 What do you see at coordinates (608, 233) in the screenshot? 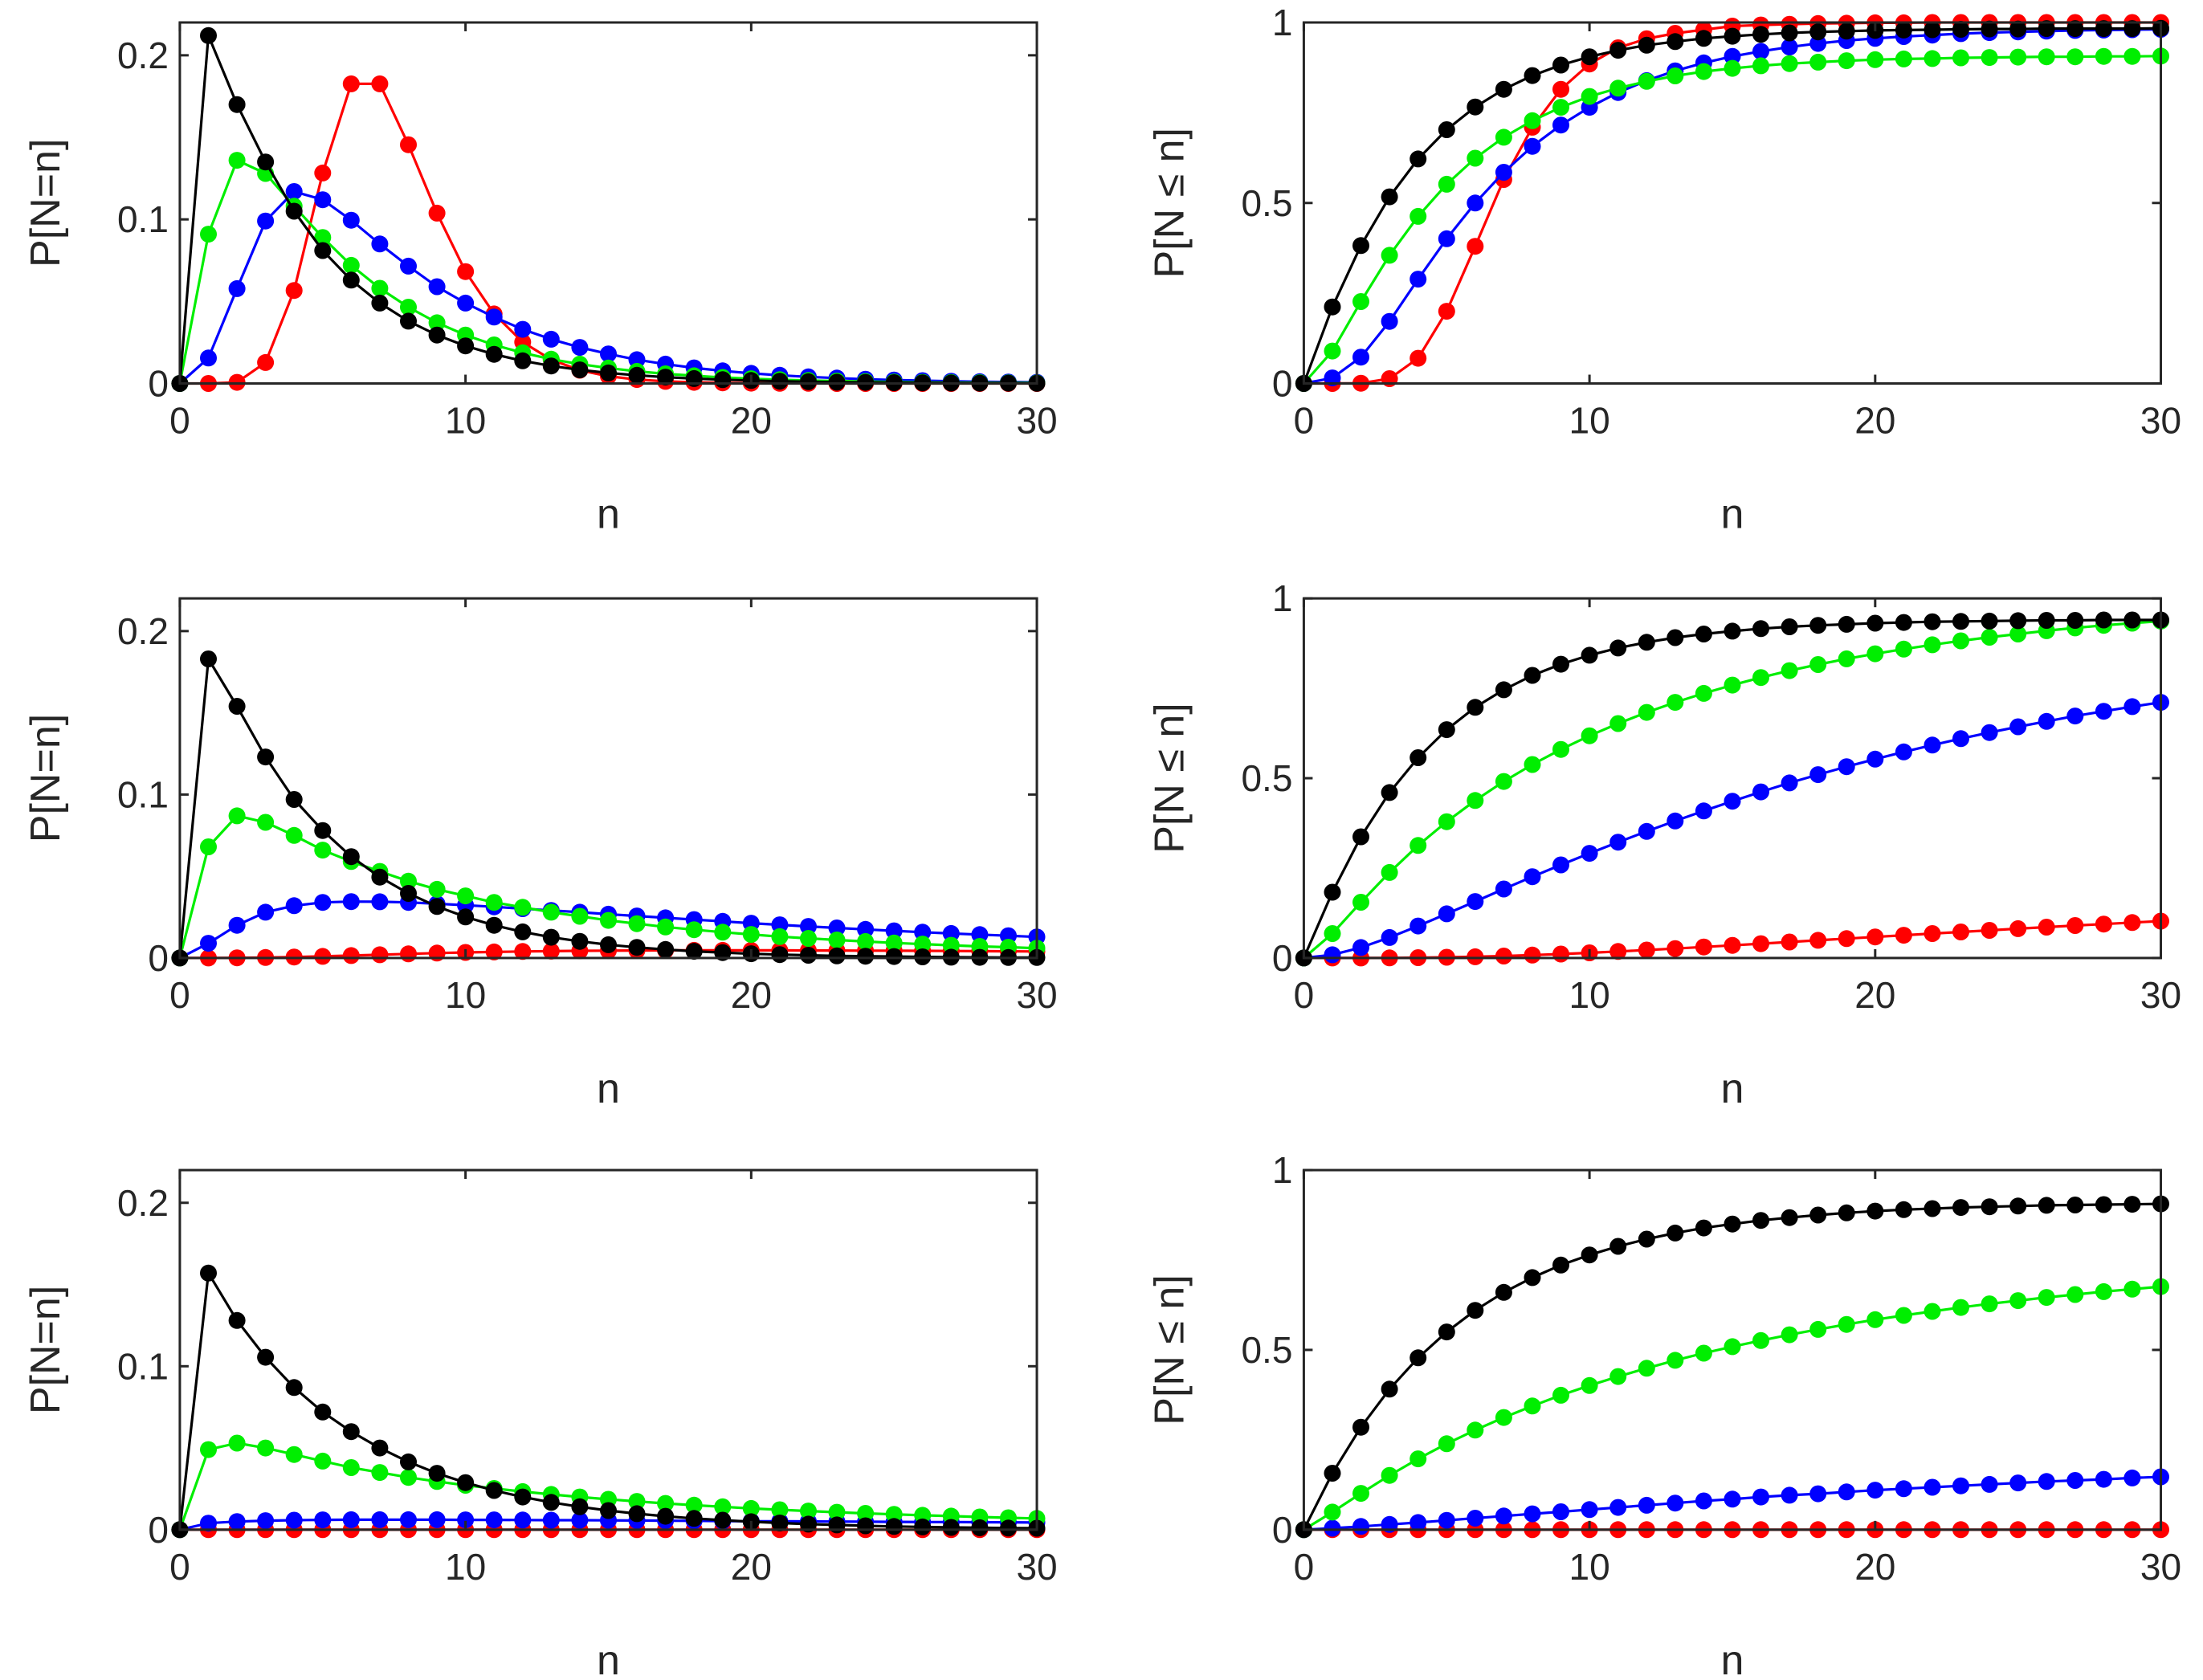
I see `series-line-red` at bounding box center [608, 233].